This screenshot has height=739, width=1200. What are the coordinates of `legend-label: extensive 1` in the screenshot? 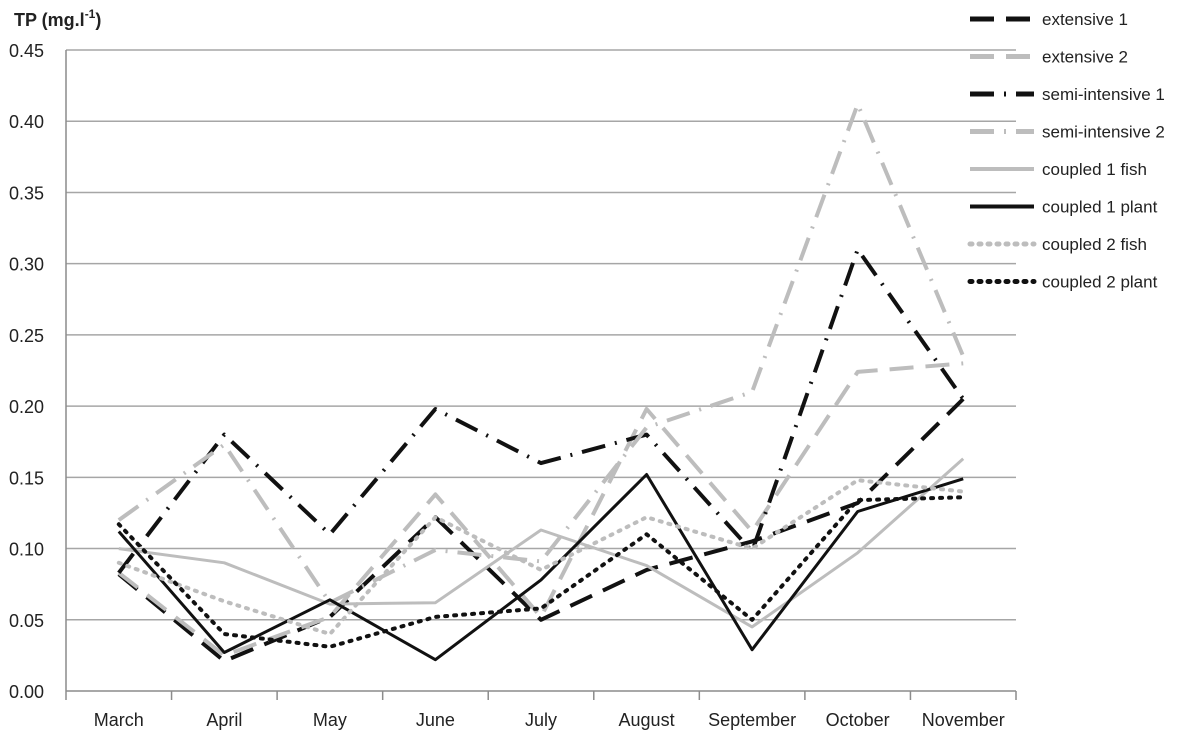 It's located at (1085, 19).